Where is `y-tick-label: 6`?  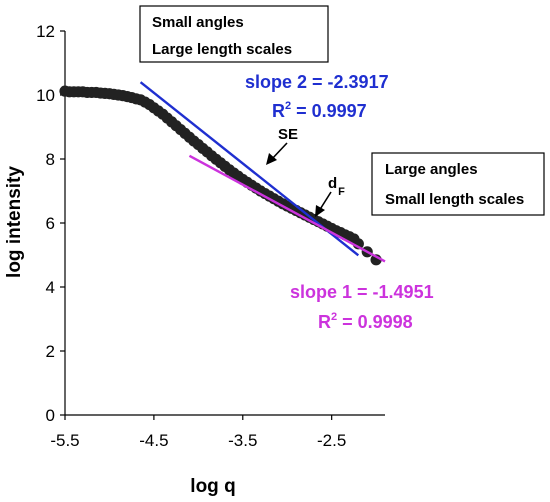 y-tick-label: 6 is located at coordinates (50, 223).